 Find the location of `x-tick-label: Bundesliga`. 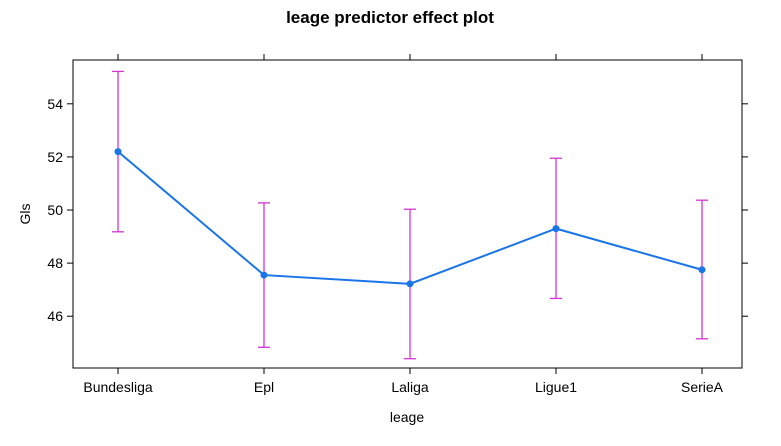

x-tick-label: Bundesliga is located at coordinates (117, 387).